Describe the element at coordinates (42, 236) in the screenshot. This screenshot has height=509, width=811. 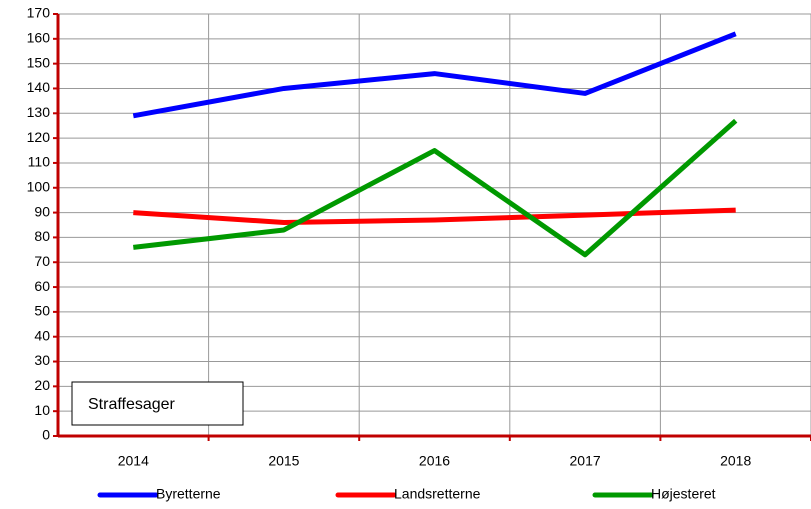
I see `y-tick-label: 80` at that location.